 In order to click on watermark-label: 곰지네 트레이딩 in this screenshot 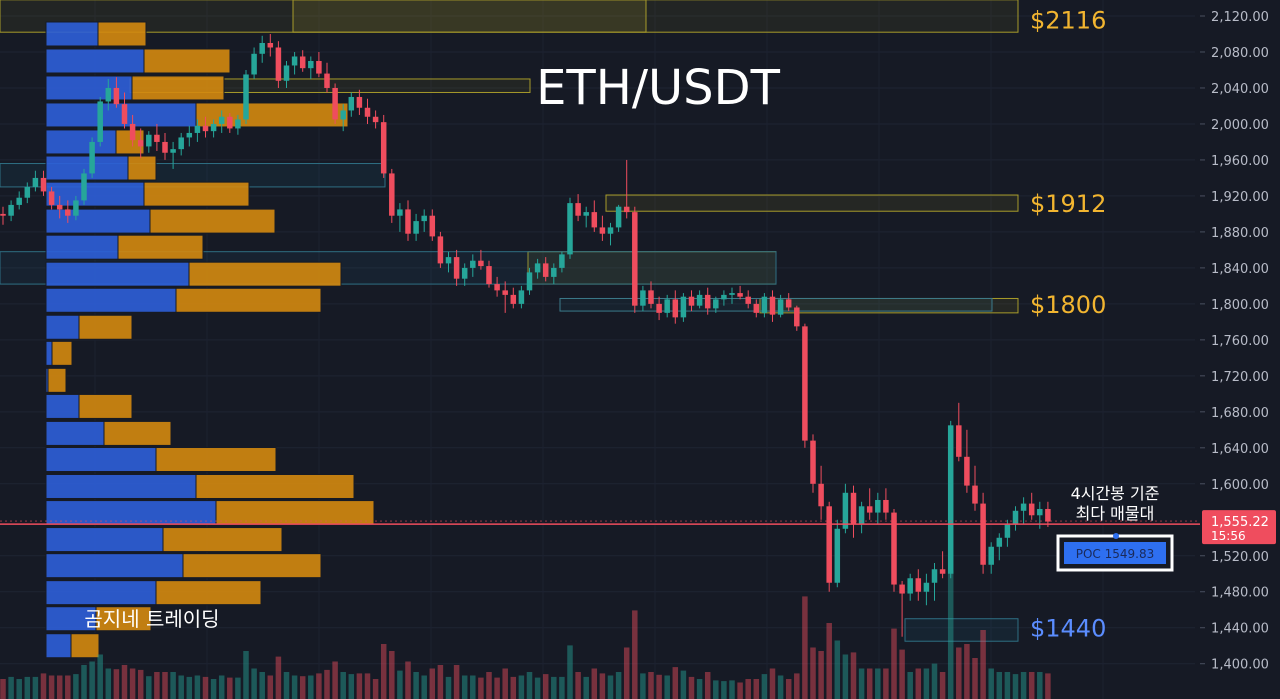, I will do `click(151, 619)`.